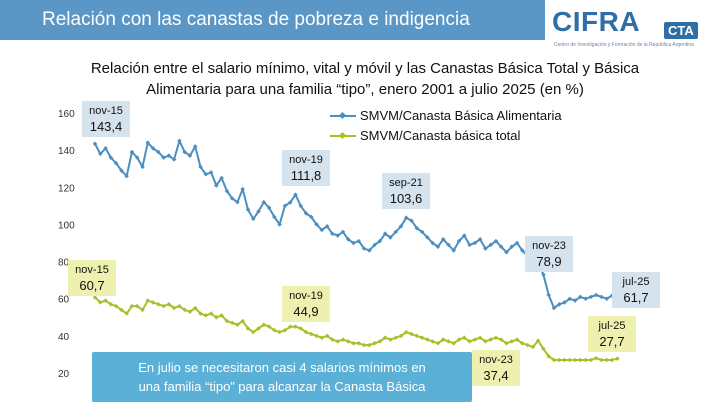 This screenshot has width=720, height=405. Describe the element at coordinates (496, 360) in the screenshot. I see `annotation-date: nov-23` at that location.